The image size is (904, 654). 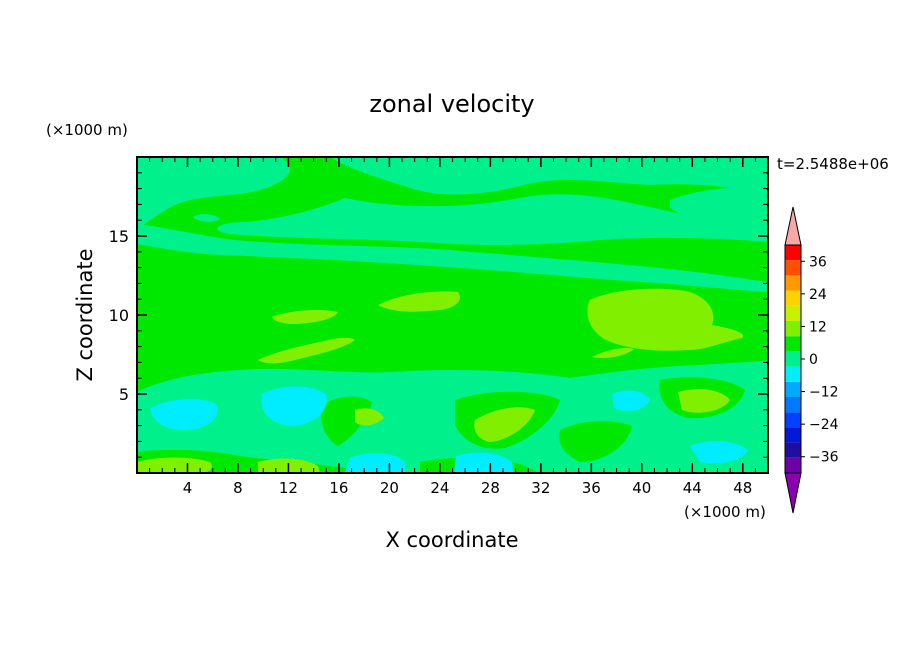 What do you see at coordinates (306, 350) in the screenshot?
I see `contour-streak` at bounding box center [306, 350].